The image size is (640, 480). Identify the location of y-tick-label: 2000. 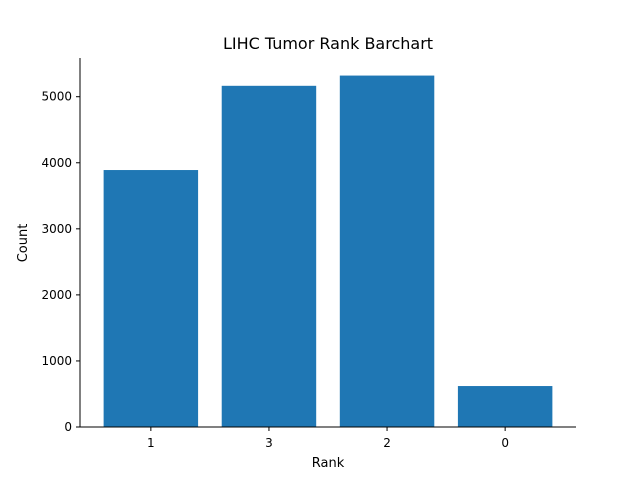
(56, 295).